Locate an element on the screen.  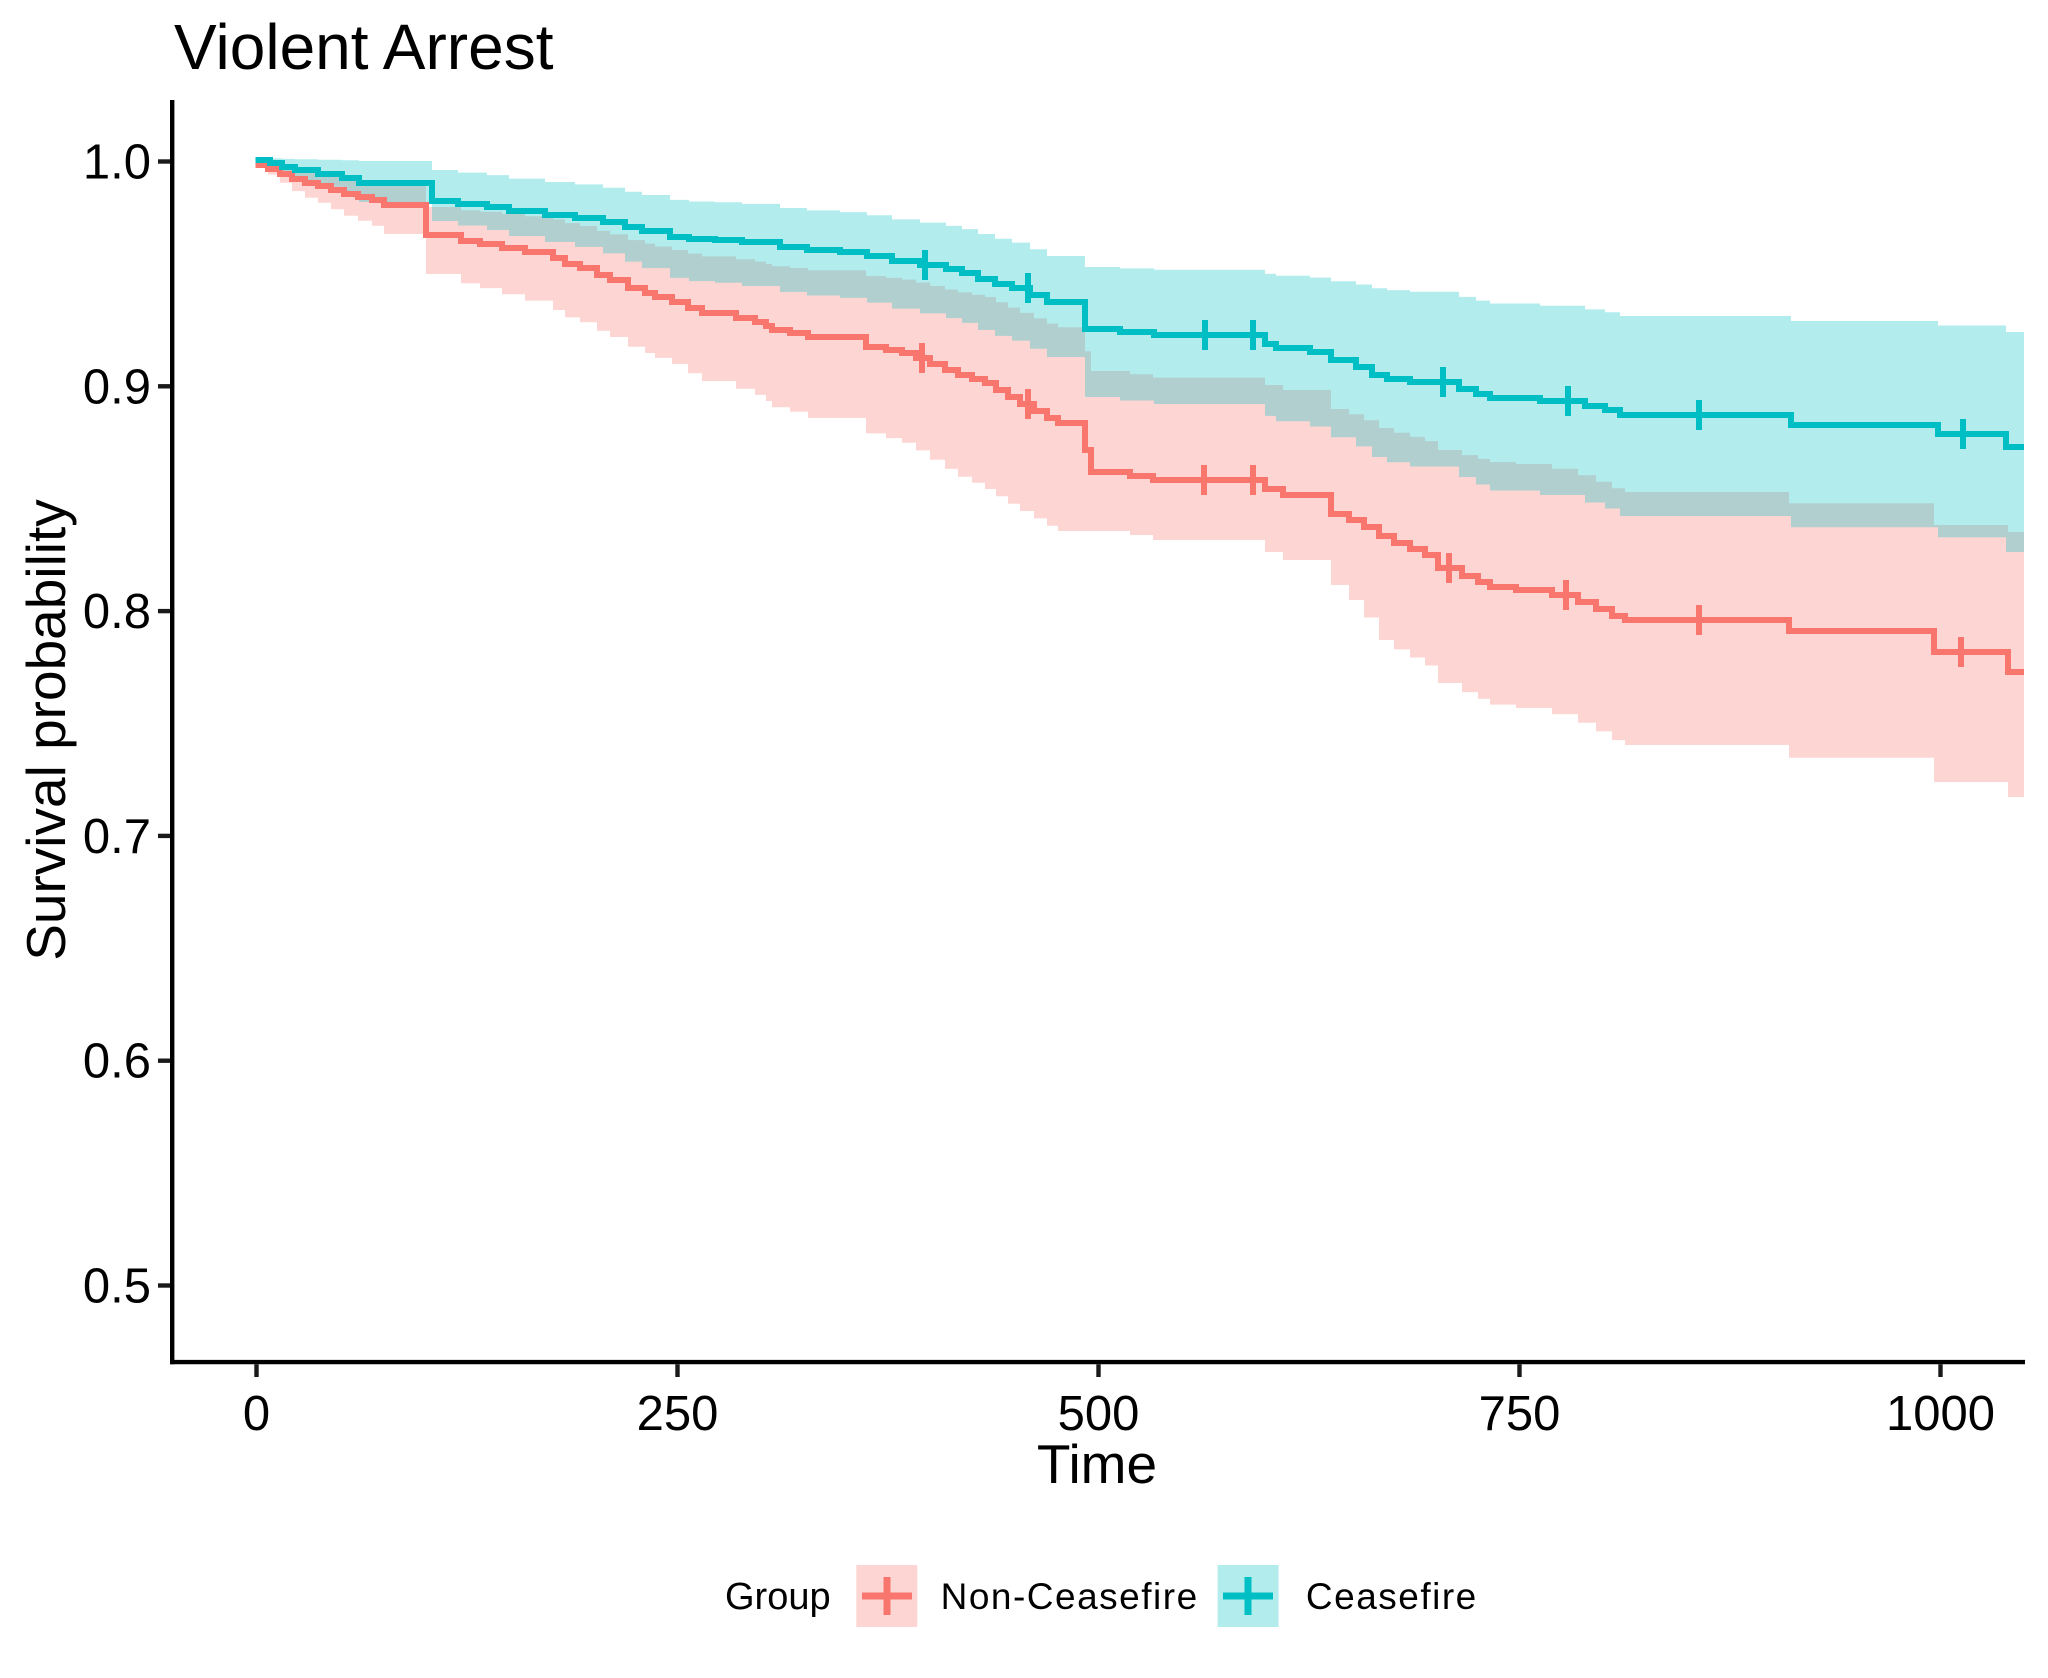
svg-text: 0.5 is located at coordinates (117, 1287).